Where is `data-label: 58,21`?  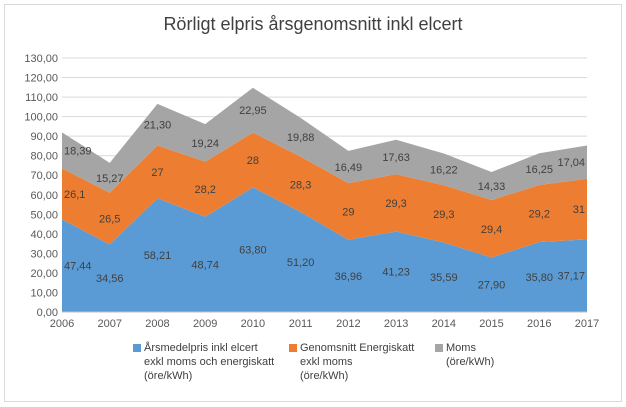 data-label: 58,21 is located at coordinates (158, 256).